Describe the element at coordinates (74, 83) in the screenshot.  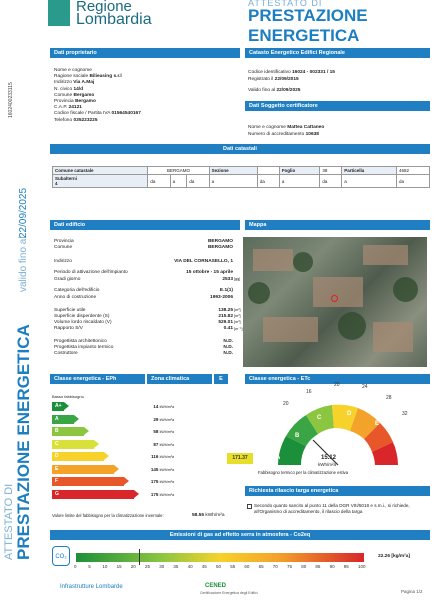
I see `owner-field: Indirizzo Via A.Maj` at that location.